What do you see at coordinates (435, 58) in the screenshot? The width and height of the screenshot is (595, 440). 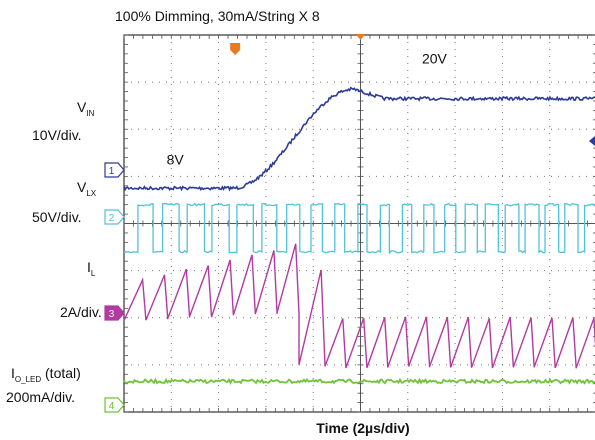 I see `channel-1-annotation: 20V` at bounding box center [435, 58].